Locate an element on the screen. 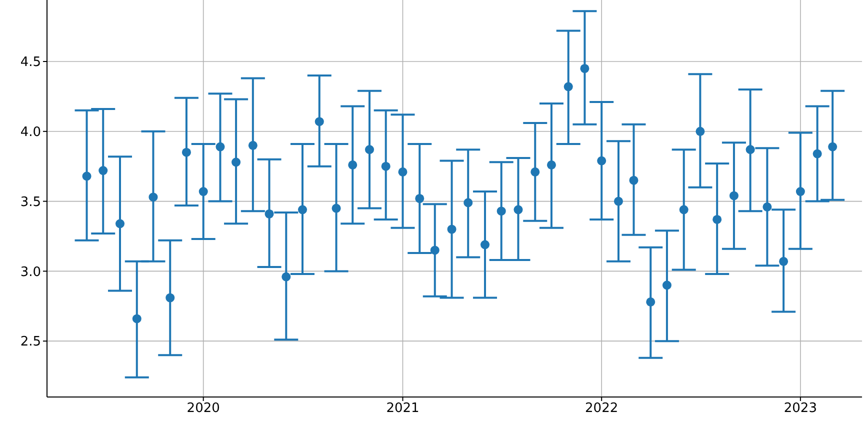 The width and height of the screenshot is (863, 429). x-tick-label: 2021 is located at coordinates (403, 408).